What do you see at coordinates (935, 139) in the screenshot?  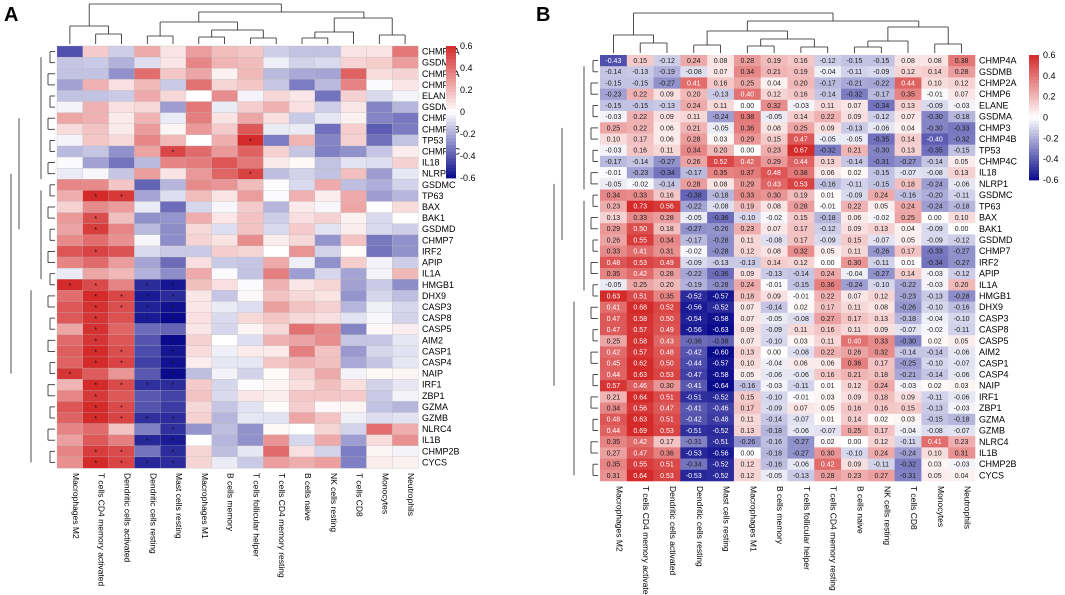 I see `cell-value-label: -0.40` at bounding box center [935, 139].